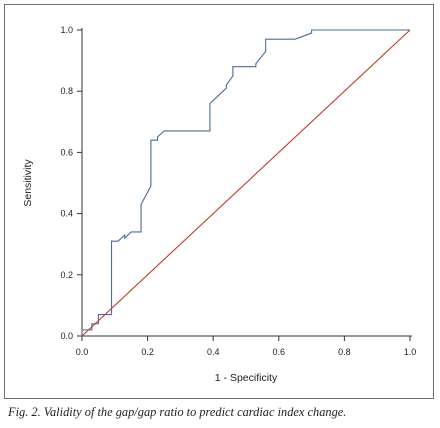 The image size is (440, 428). What do you see at coordinates (66, 336) in the screenshot?
I see `y-tick-label: 0.0` at bounding box center [66, 336].